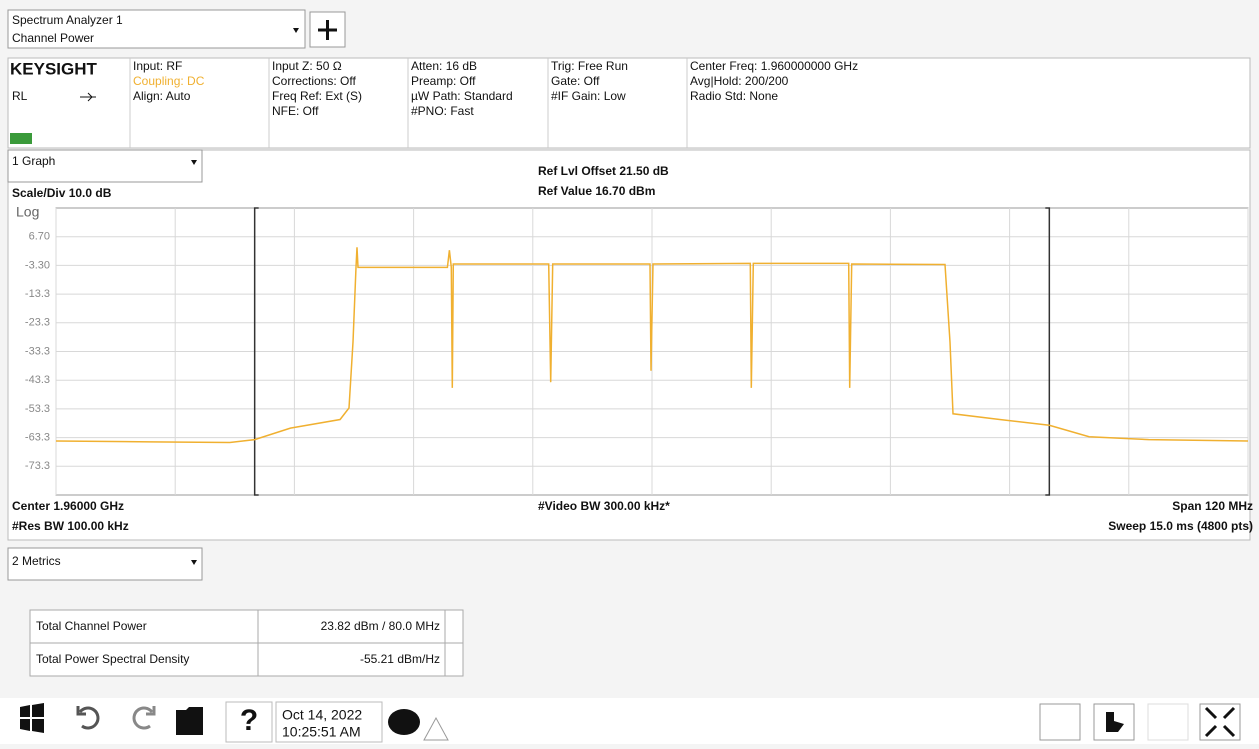 This screenshot has height=749, width=1259. Describe the element at coordinates (596, 191) in the screenshot. I see `ref-value: Ref Value 16.70 dBm` at that location.